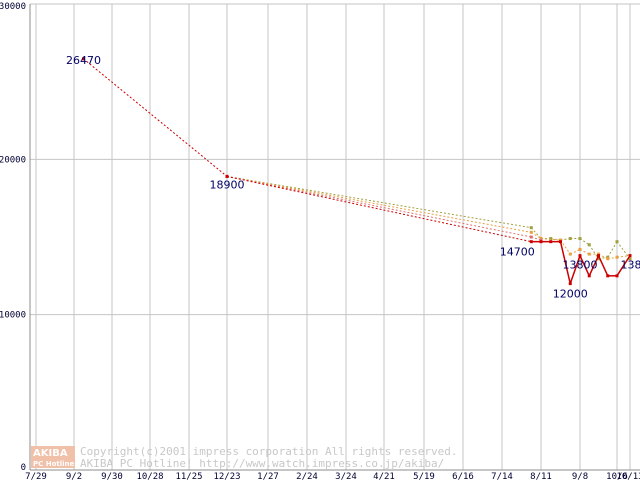  What do you see at coordinates (570, 294) in the screenshot?
I see `data-label: 12000` at bounding box center [570, 294].